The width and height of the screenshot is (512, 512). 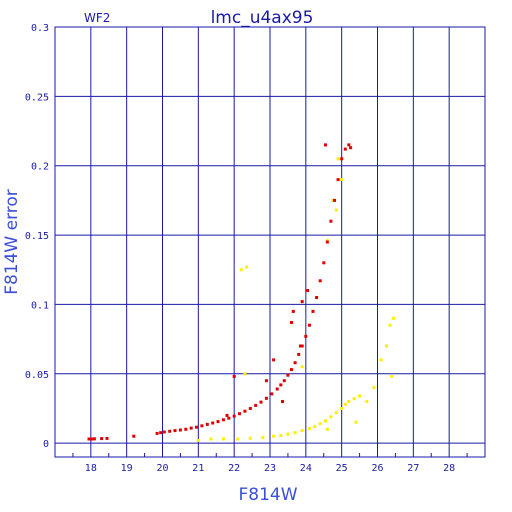 What do you see at coordinates (413, 468) in the screenshot?
I see `x-tick-label: 27` at bounding box center [413, 468].